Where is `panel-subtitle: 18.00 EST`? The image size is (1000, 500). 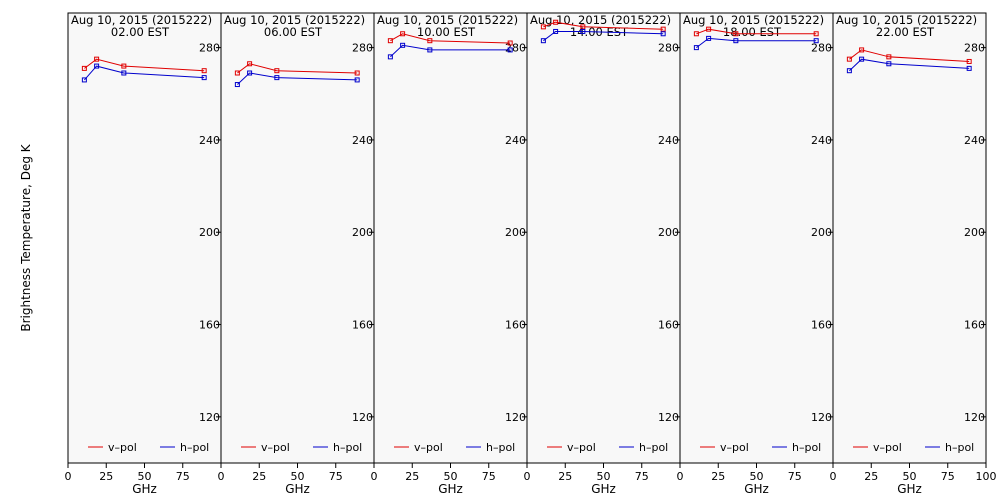
panel-subtitle: 18.00 EST is located at coordinates (752, 32).